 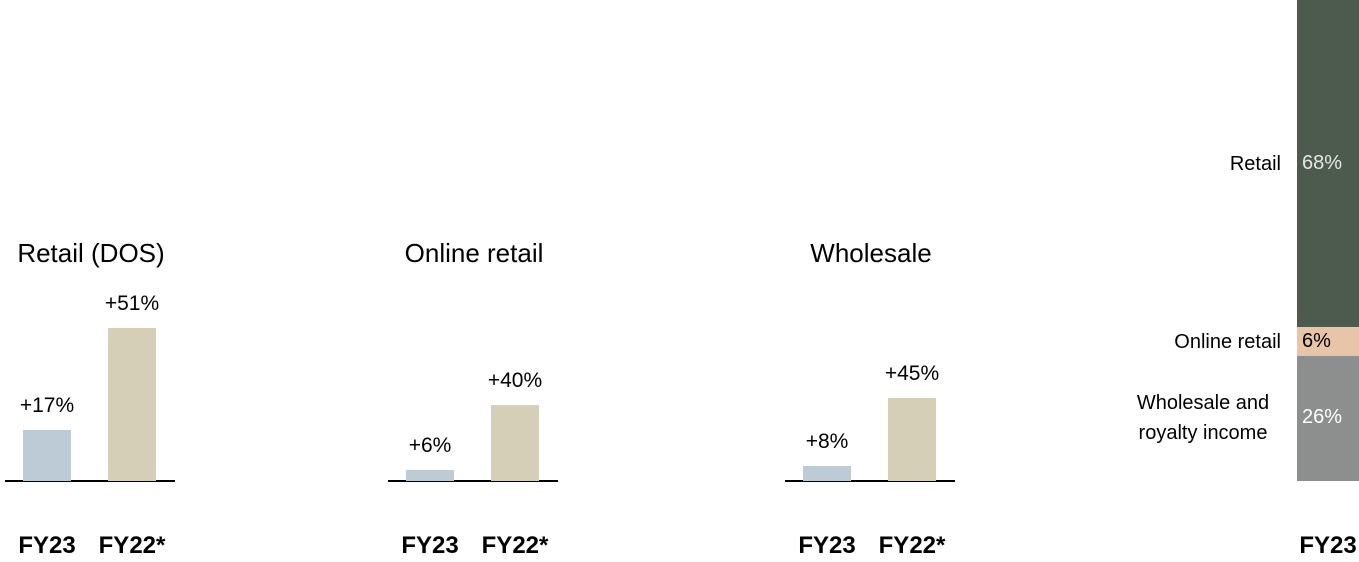 What do you see at coordinates (47, 405) in the screenshot?
I see `value-label: +17%` at bounding box center [47, 405].